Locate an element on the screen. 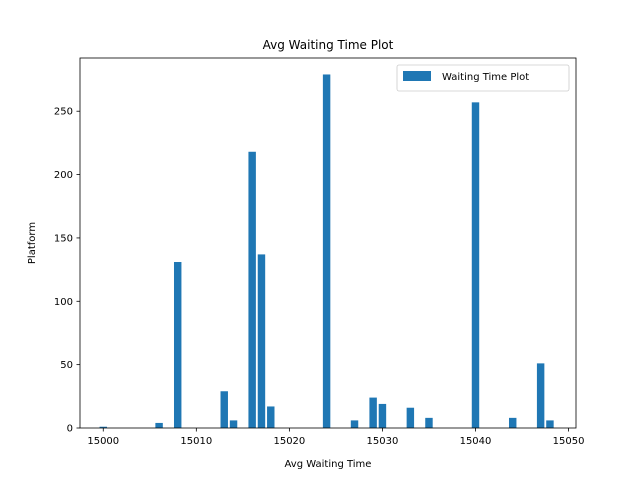  y-tick-label: 200 is located at coordinates (63, 175).